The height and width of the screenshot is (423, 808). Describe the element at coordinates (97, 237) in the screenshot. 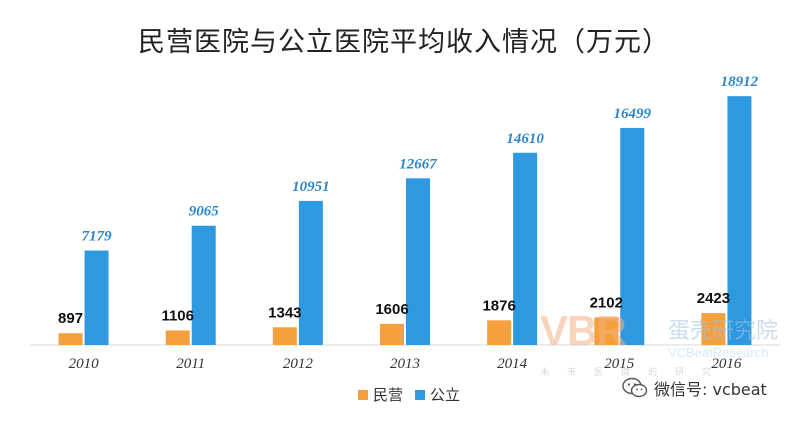

I see `data-label-public-2010: 7179` at that location.